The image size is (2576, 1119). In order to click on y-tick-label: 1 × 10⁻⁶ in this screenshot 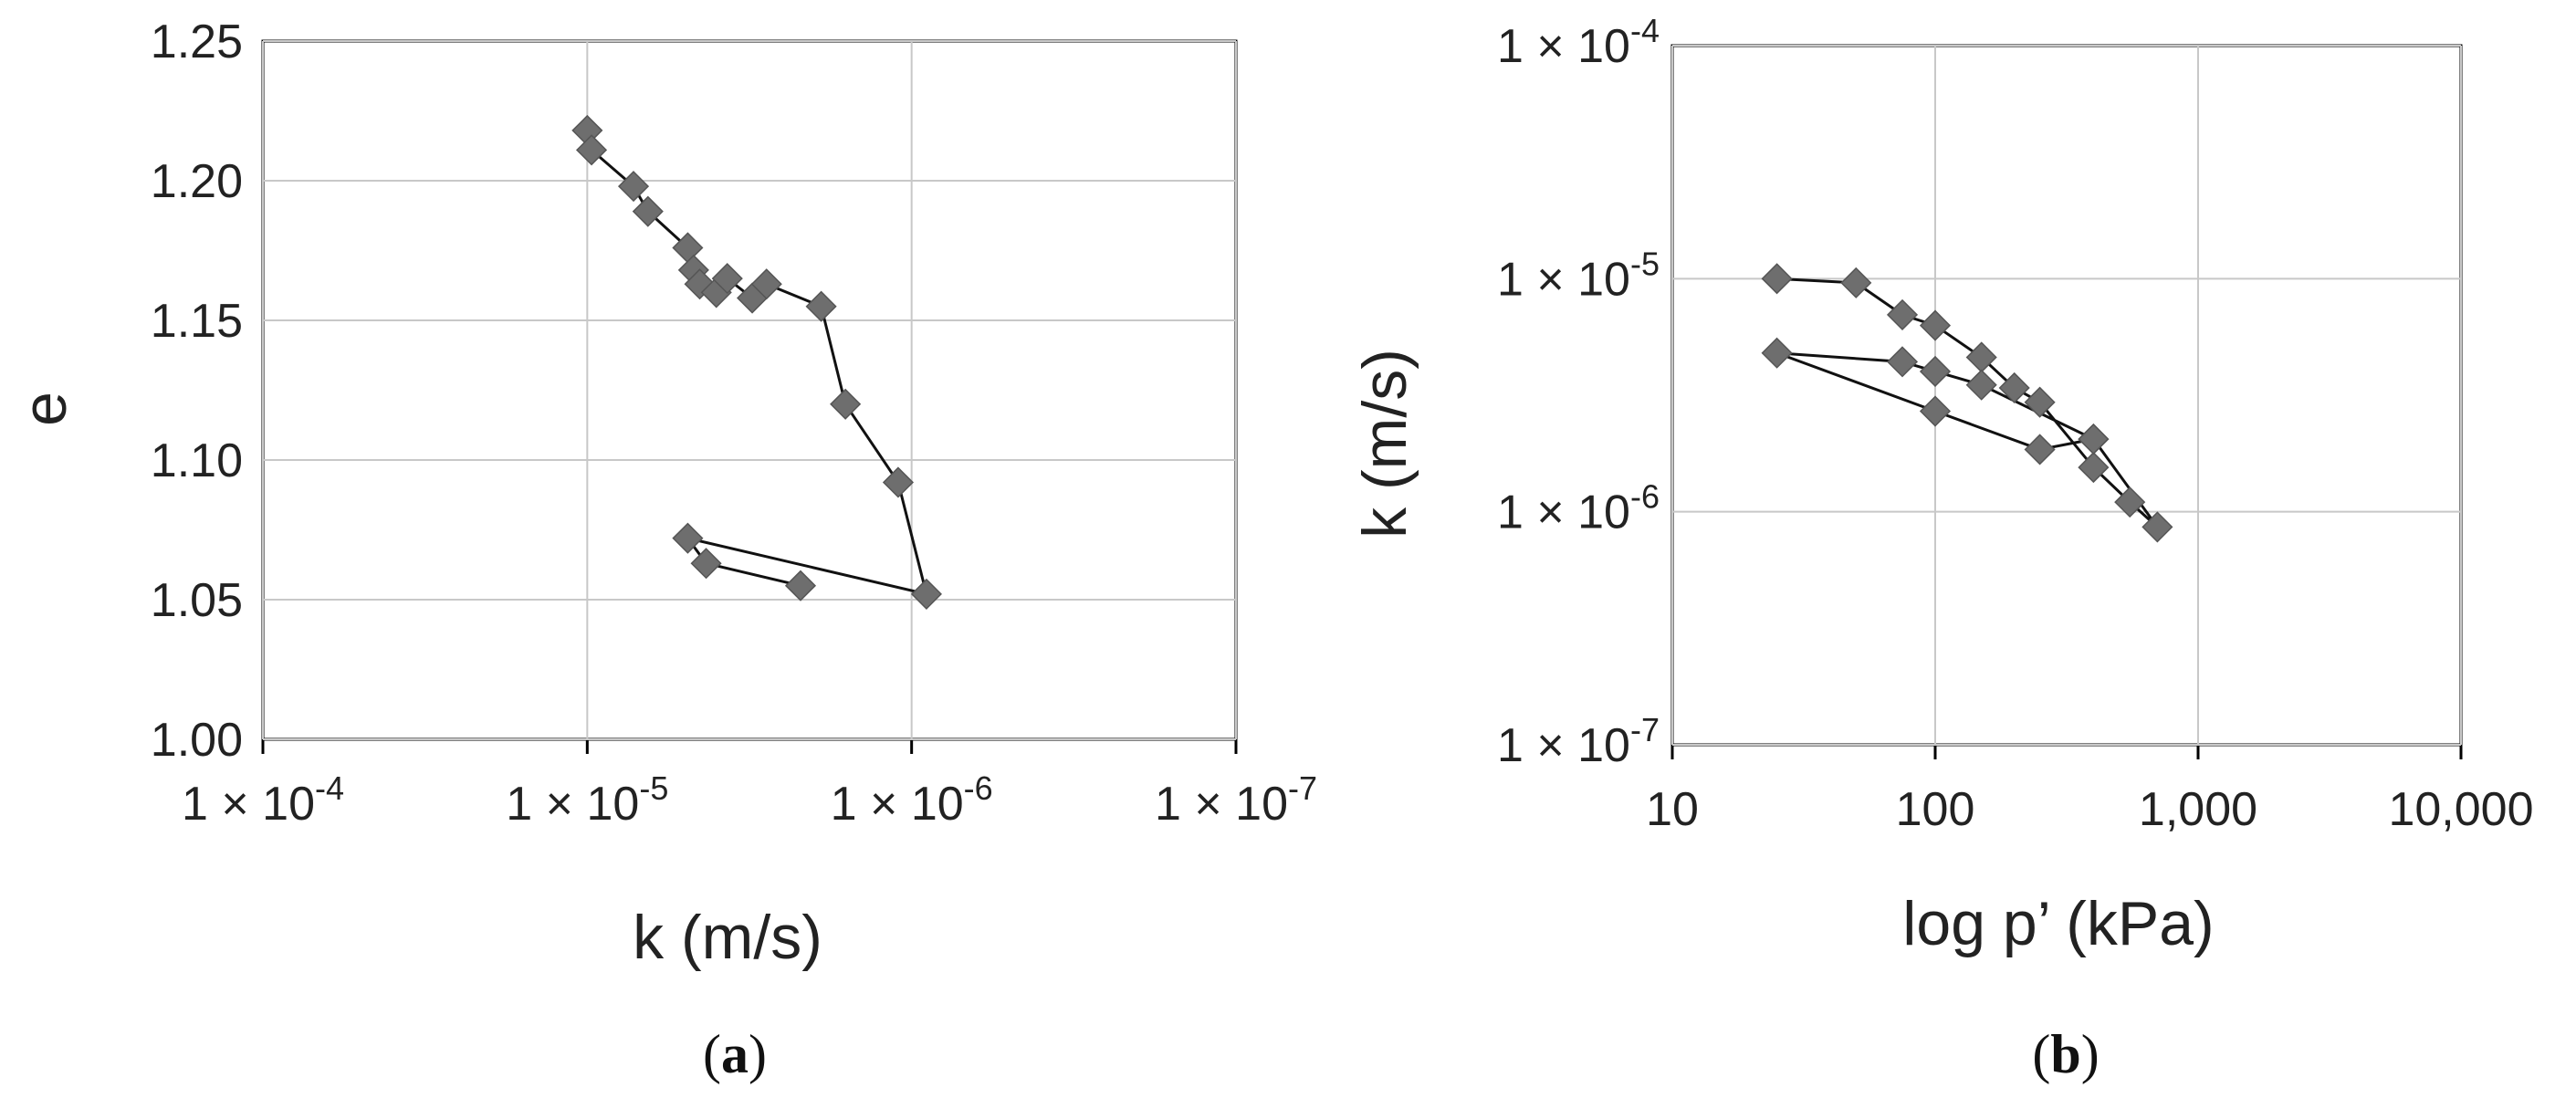, I will do `click(1578, 508)`.